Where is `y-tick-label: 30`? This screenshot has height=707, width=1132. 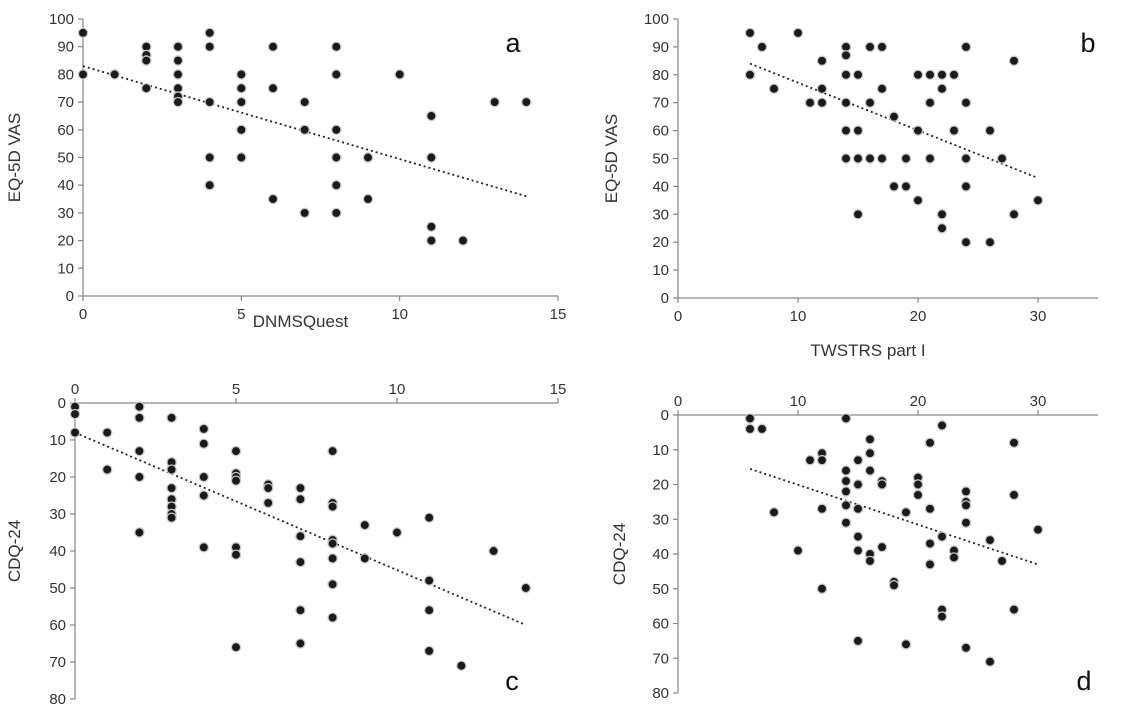
y-tick-label: 30 is located at coordinates (660, 214).